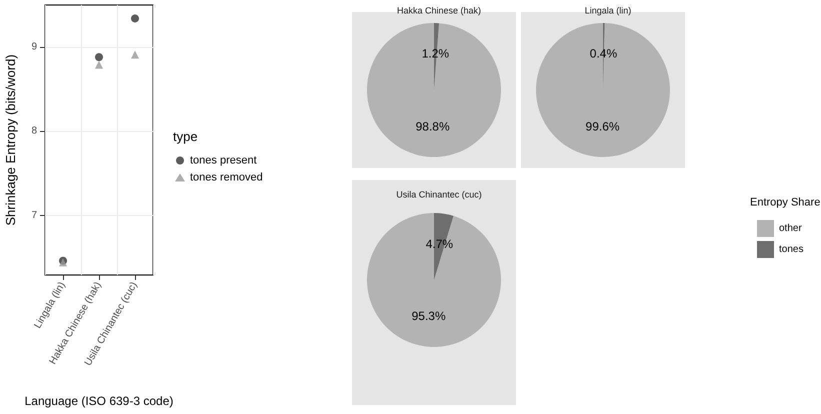 The width and height of the screenshot is (821, 414). What do you see at coordinates (440, 243) in the screenshot?
I see `data-label: 4.7%` at bounding box center [440, 243].